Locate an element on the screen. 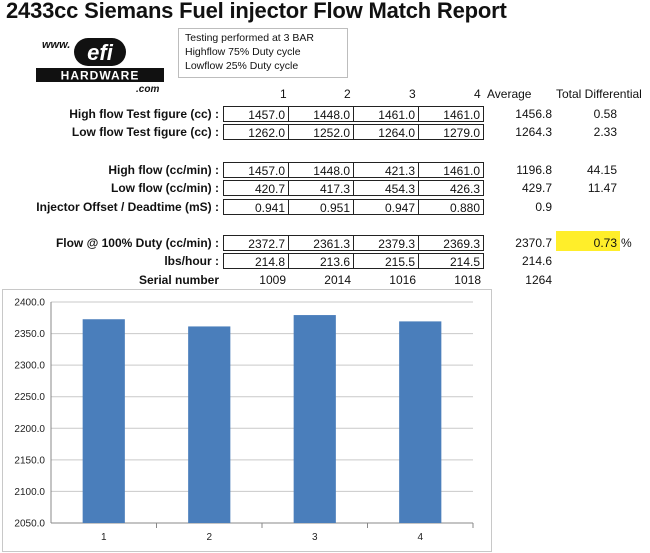 This screenshot has height=553, width=650. row-label: Serial number is located at coordinates (178, 280).